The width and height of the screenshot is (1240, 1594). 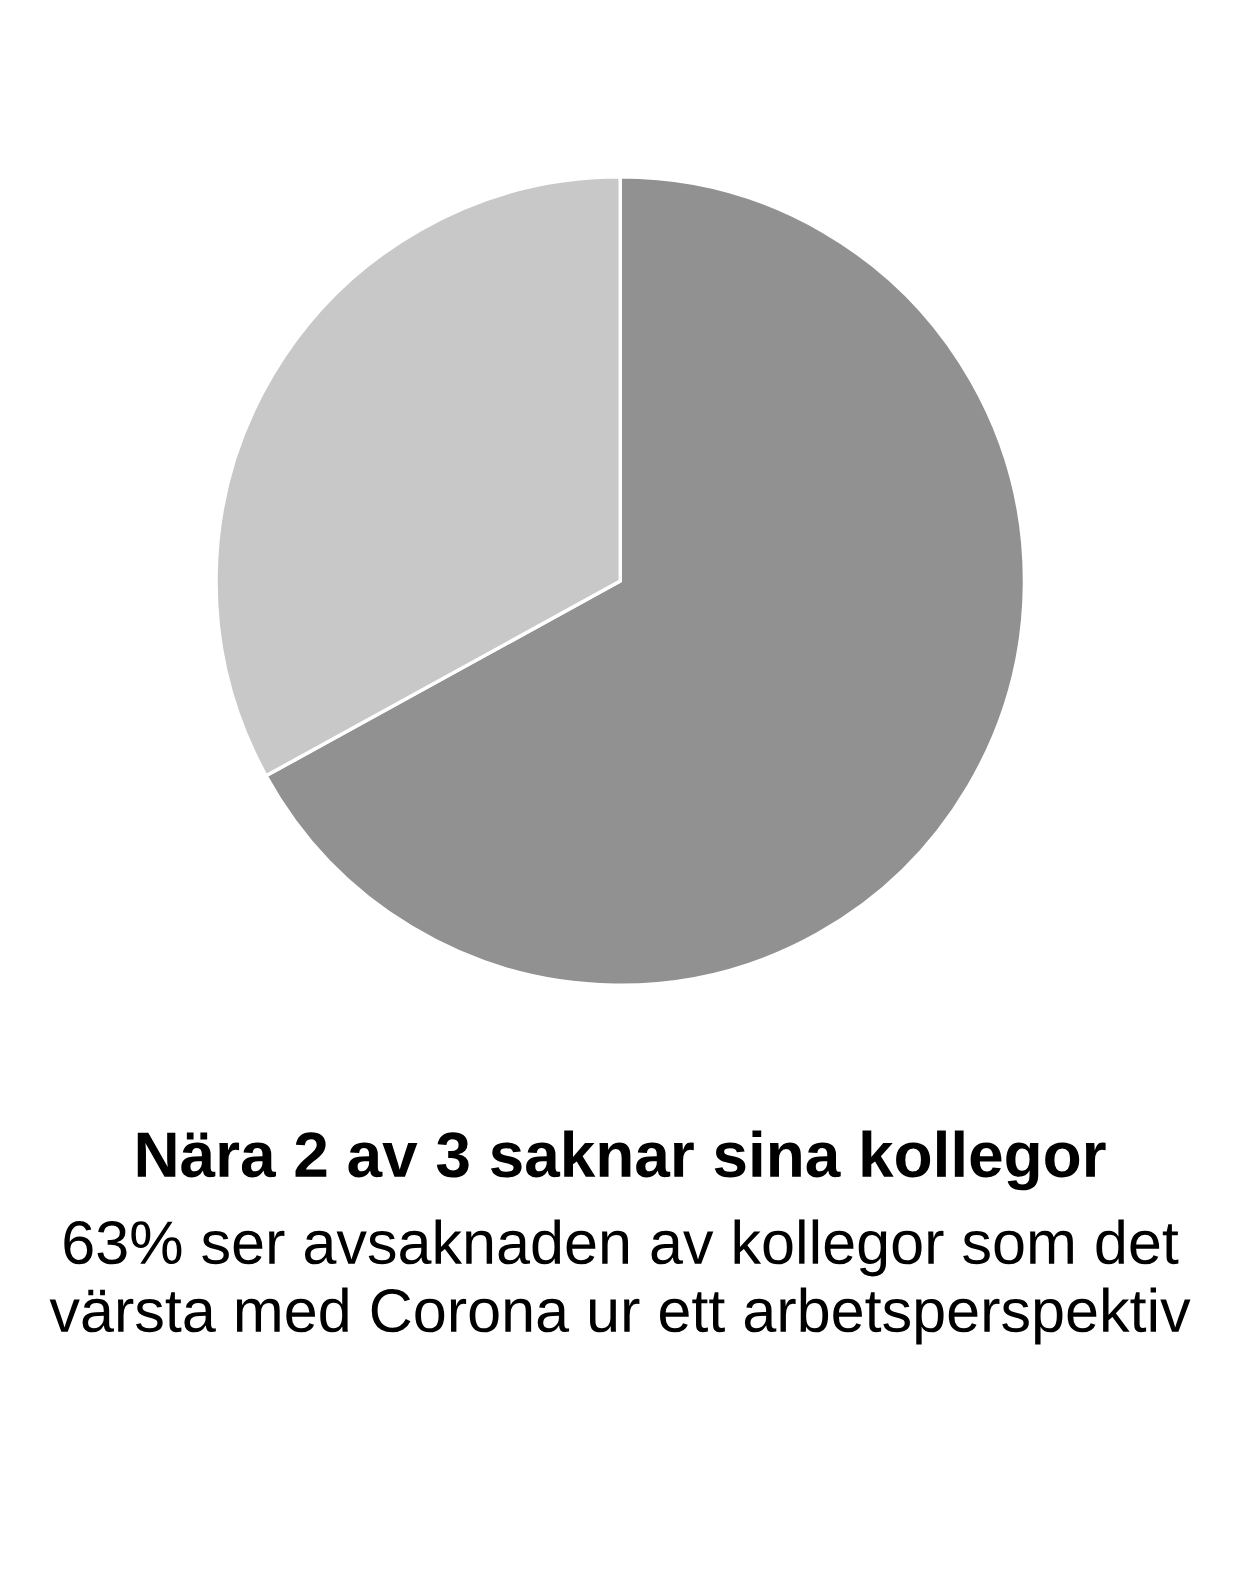 What do you see at coordinates (621, 1160) in the screenshot?
I see `text: Nära 2 av 3 saknar sina kollegor` at bounding box center [621, 1160].